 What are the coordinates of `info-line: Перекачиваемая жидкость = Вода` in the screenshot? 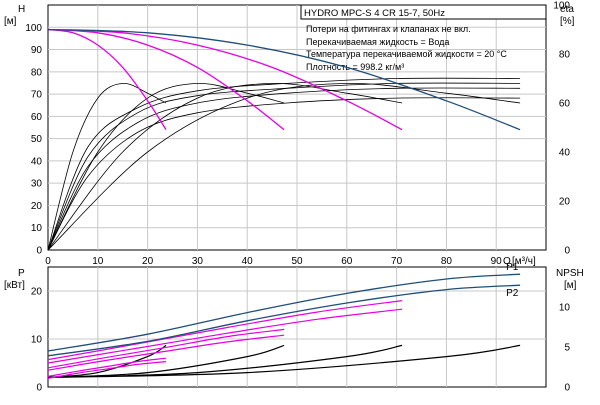 It's located at (377, 42).